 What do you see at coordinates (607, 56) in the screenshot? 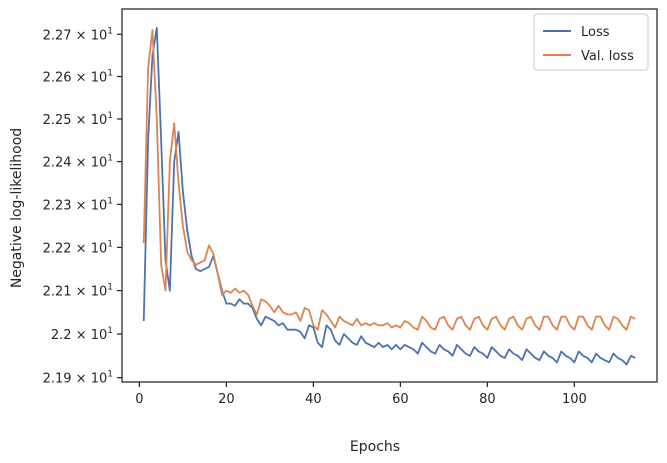
I see `legend-entry-val-loss: Val. loss` at bounding box center [607, 56].